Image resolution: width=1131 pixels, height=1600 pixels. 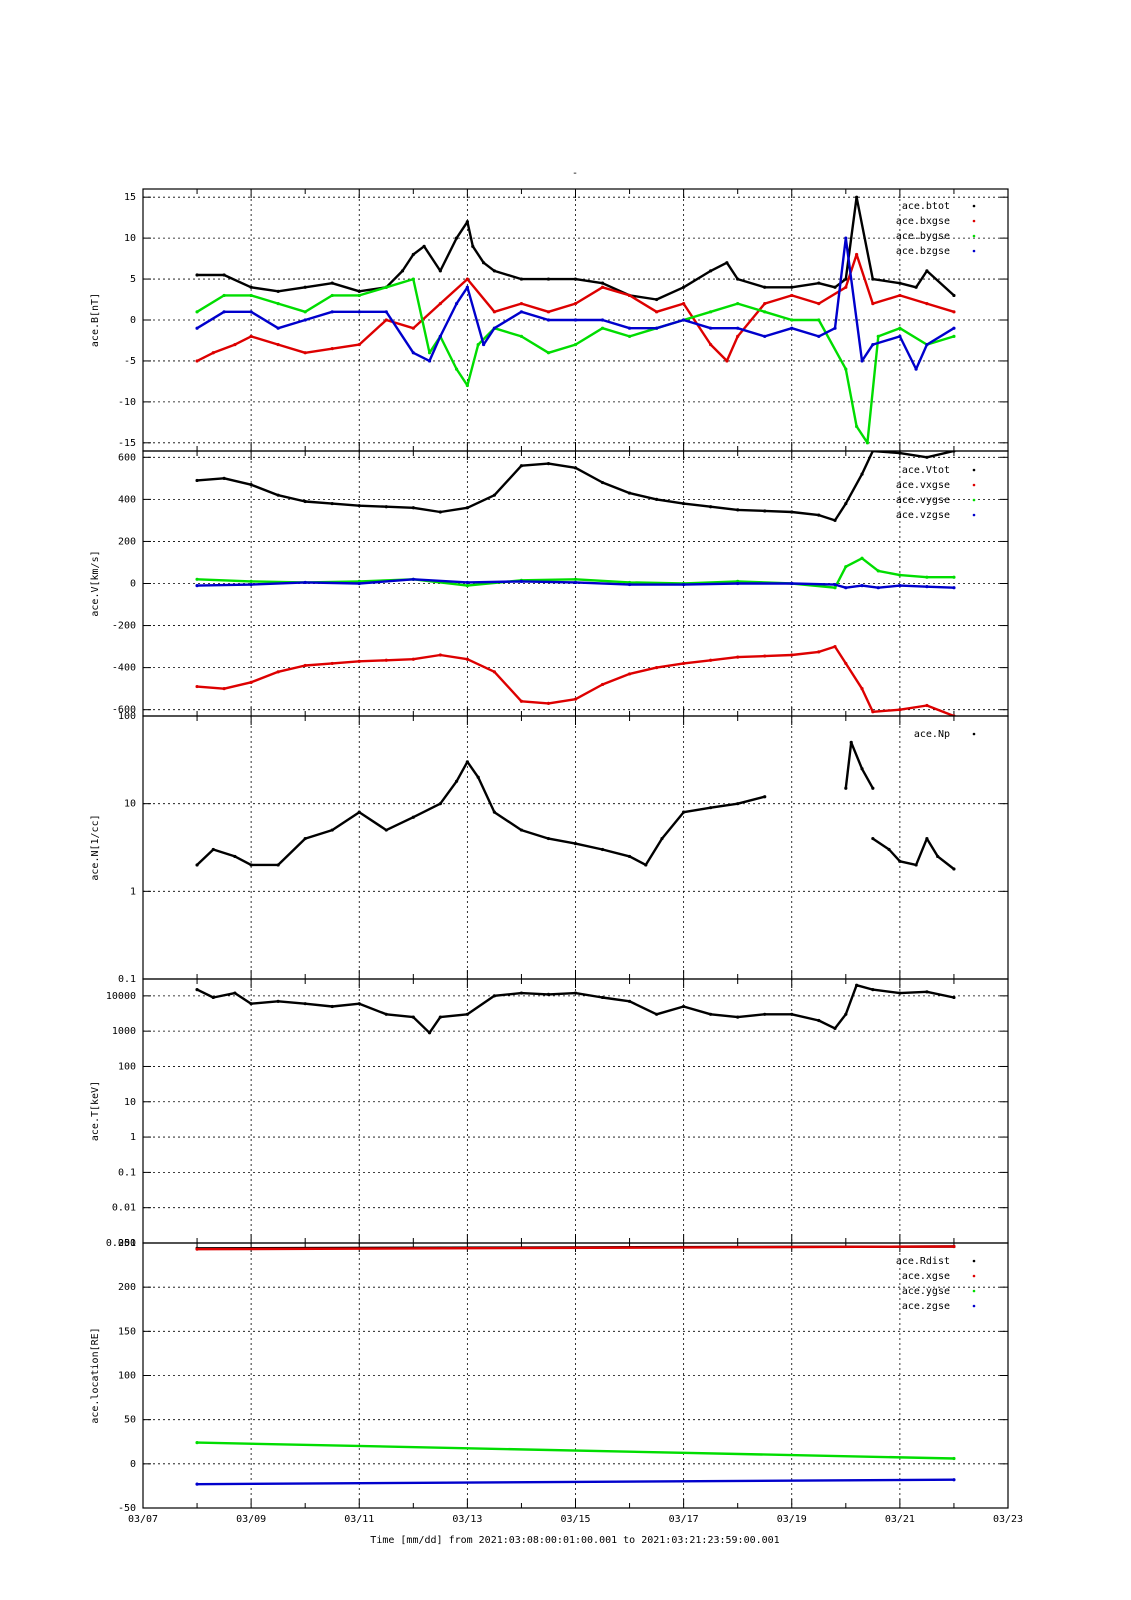 I want to click on legend-label: ace.Vtot, so click(x=926, y=470).